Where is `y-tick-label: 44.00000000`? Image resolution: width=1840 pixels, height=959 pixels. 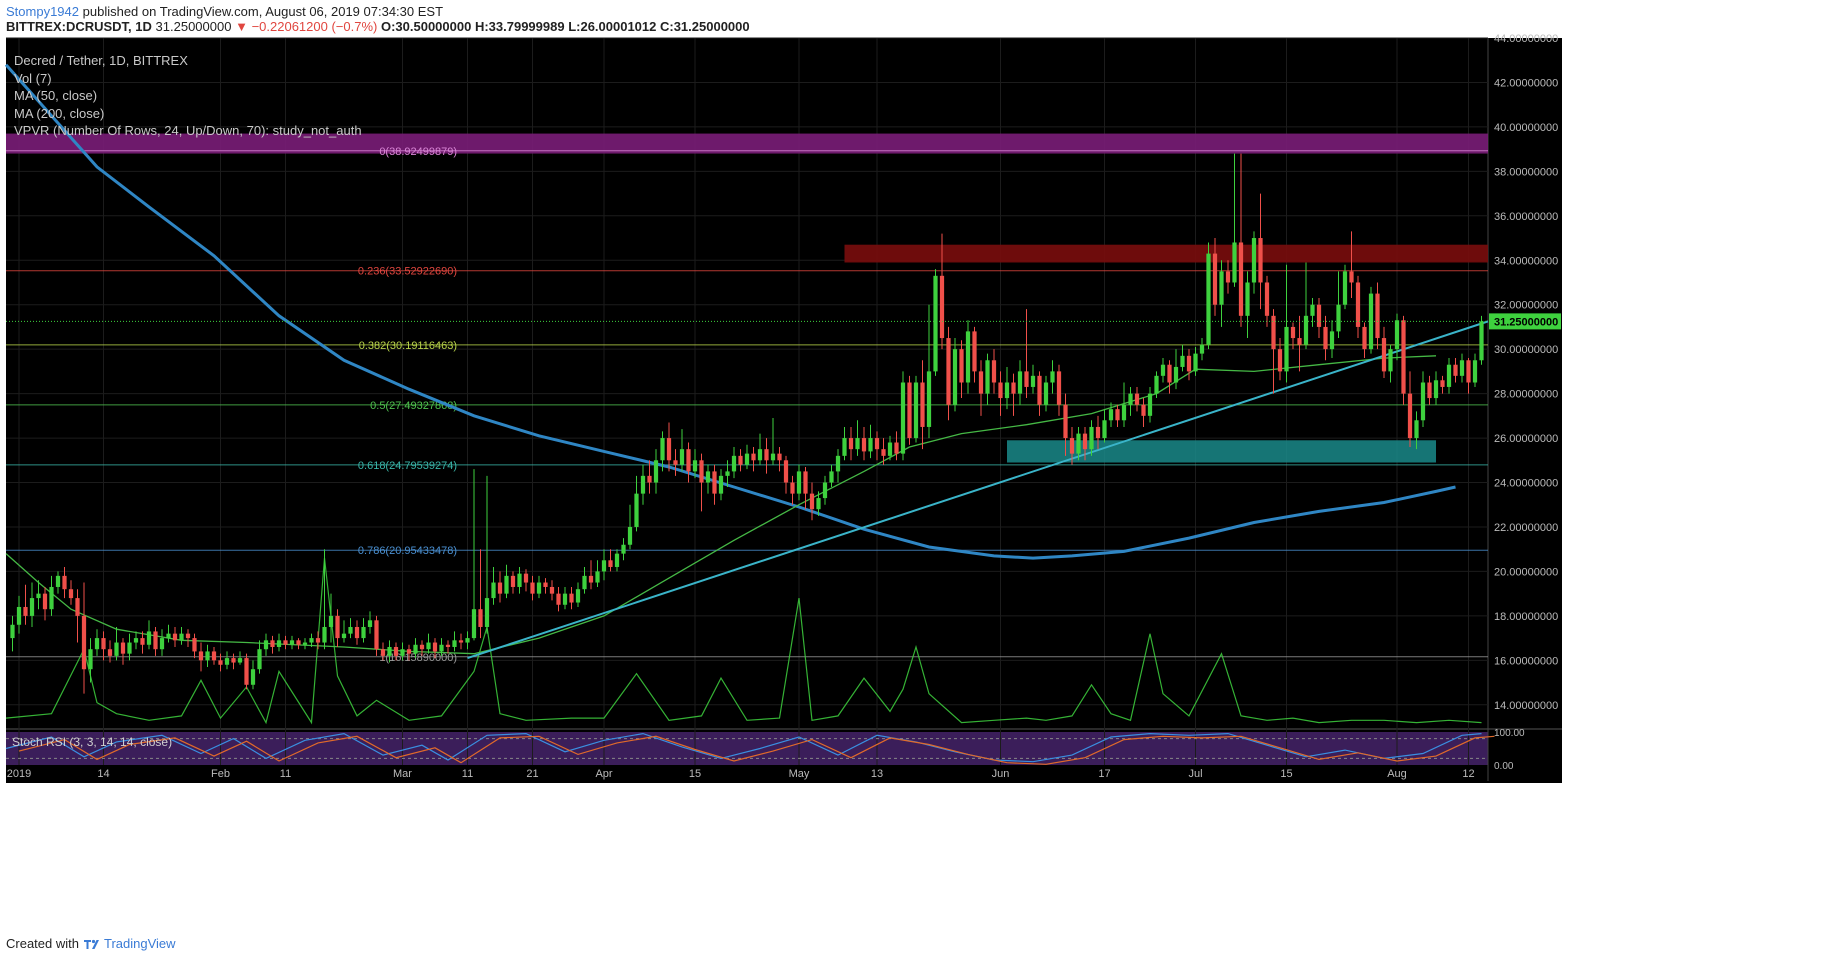 y-tick-label: 44.00000000 is located at coordinates (1526, 39).